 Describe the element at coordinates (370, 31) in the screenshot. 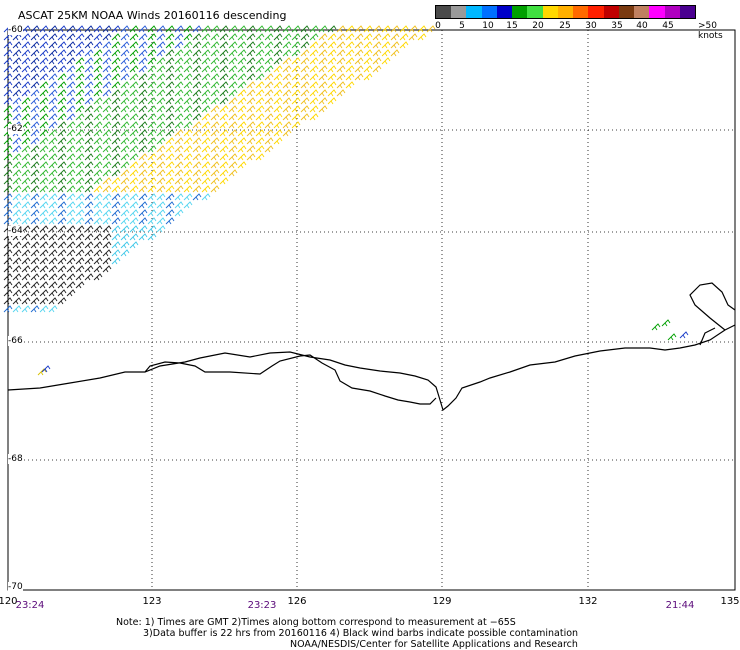

I see `colorbar-labels: 0 5 10 15 20 25 30 35 40 45 >50 knots` at that location.